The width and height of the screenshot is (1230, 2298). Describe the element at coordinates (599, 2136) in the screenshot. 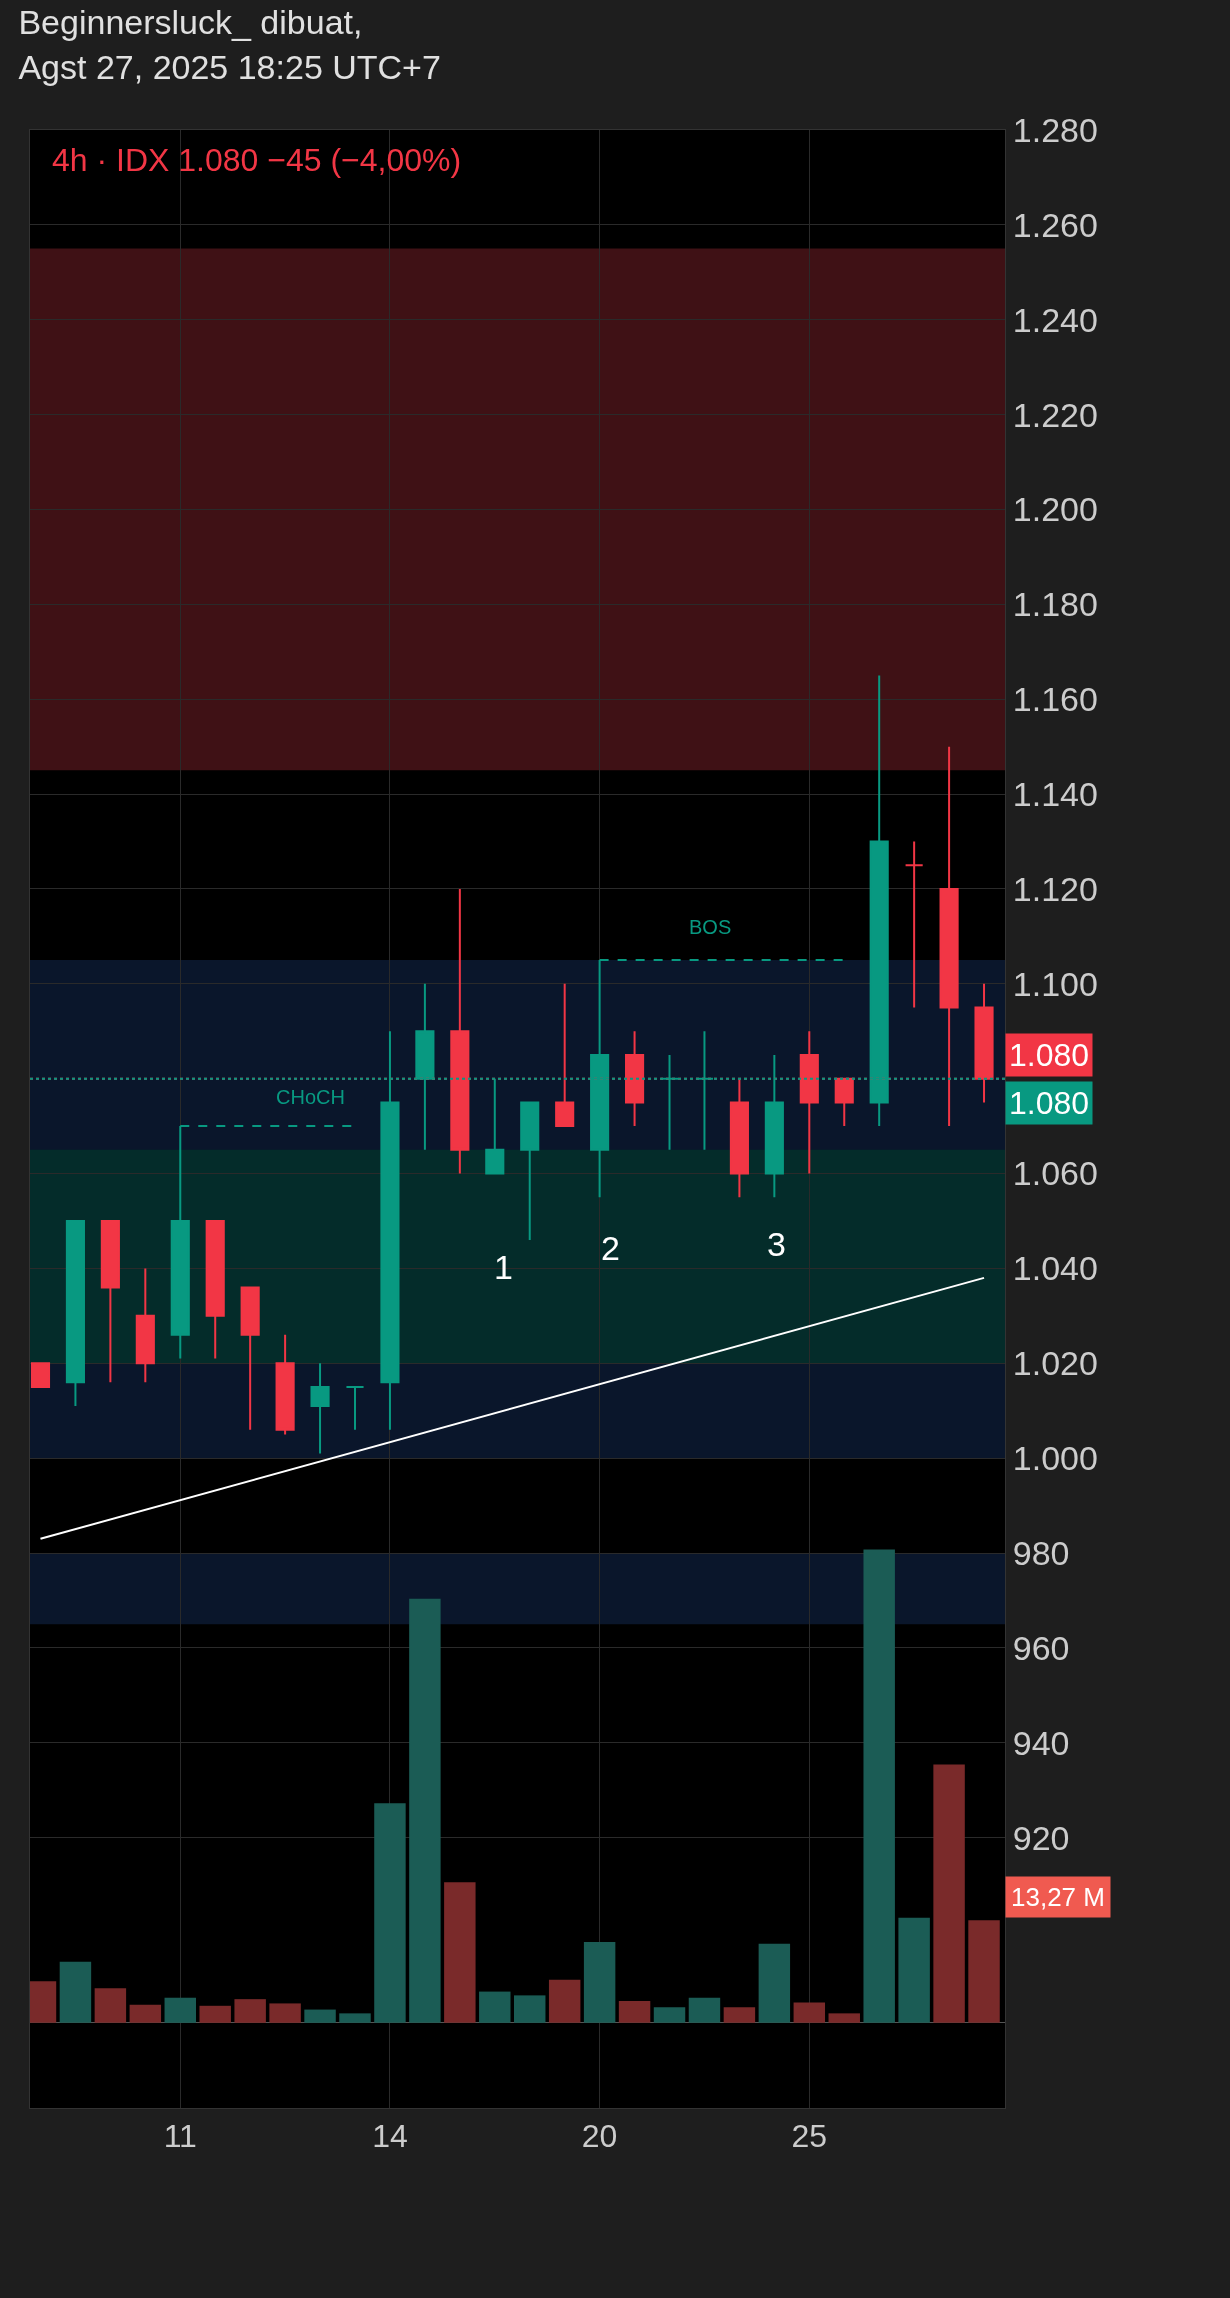

I see `x-tick-label: 20` at that location.